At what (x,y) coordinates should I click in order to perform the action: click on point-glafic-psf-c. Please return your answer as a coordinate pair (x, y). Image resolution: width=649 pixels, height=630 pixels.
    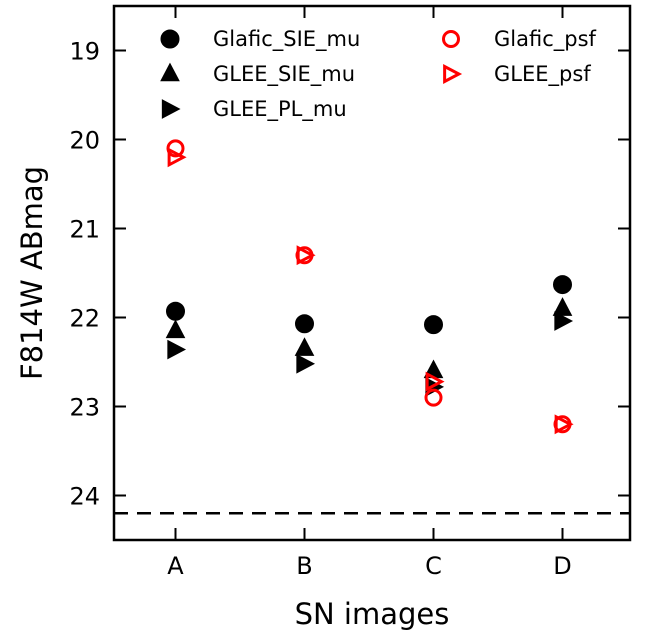
    Looking at the image, I should click on (433, 397).